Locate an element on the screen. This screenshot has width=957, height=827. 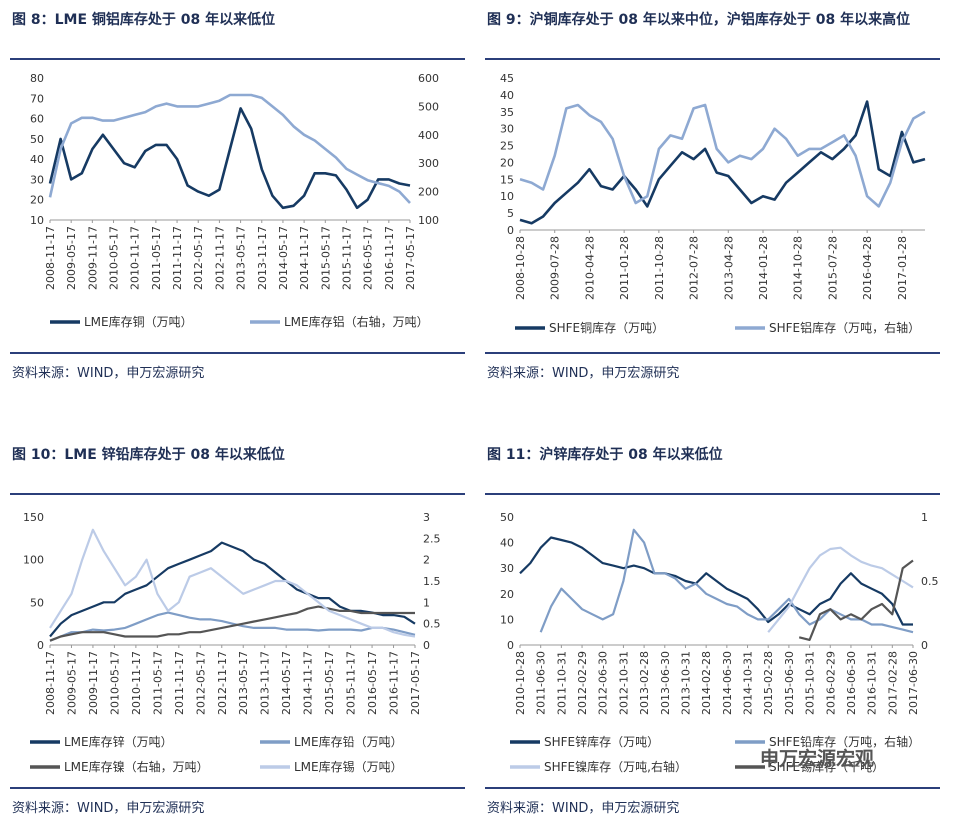
y-tick-label: 150 is located at coordinates (33, 517).